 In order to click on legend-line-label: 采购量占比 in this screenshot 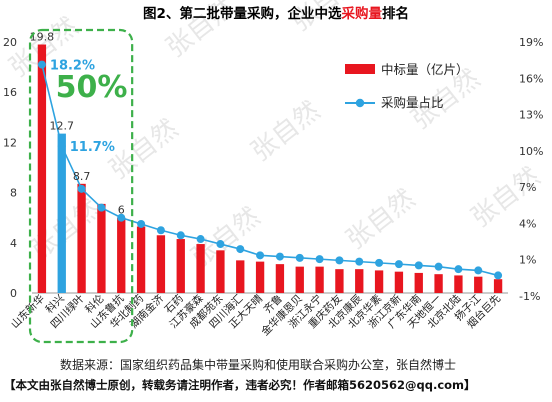, I will do `click(412, 102)`.